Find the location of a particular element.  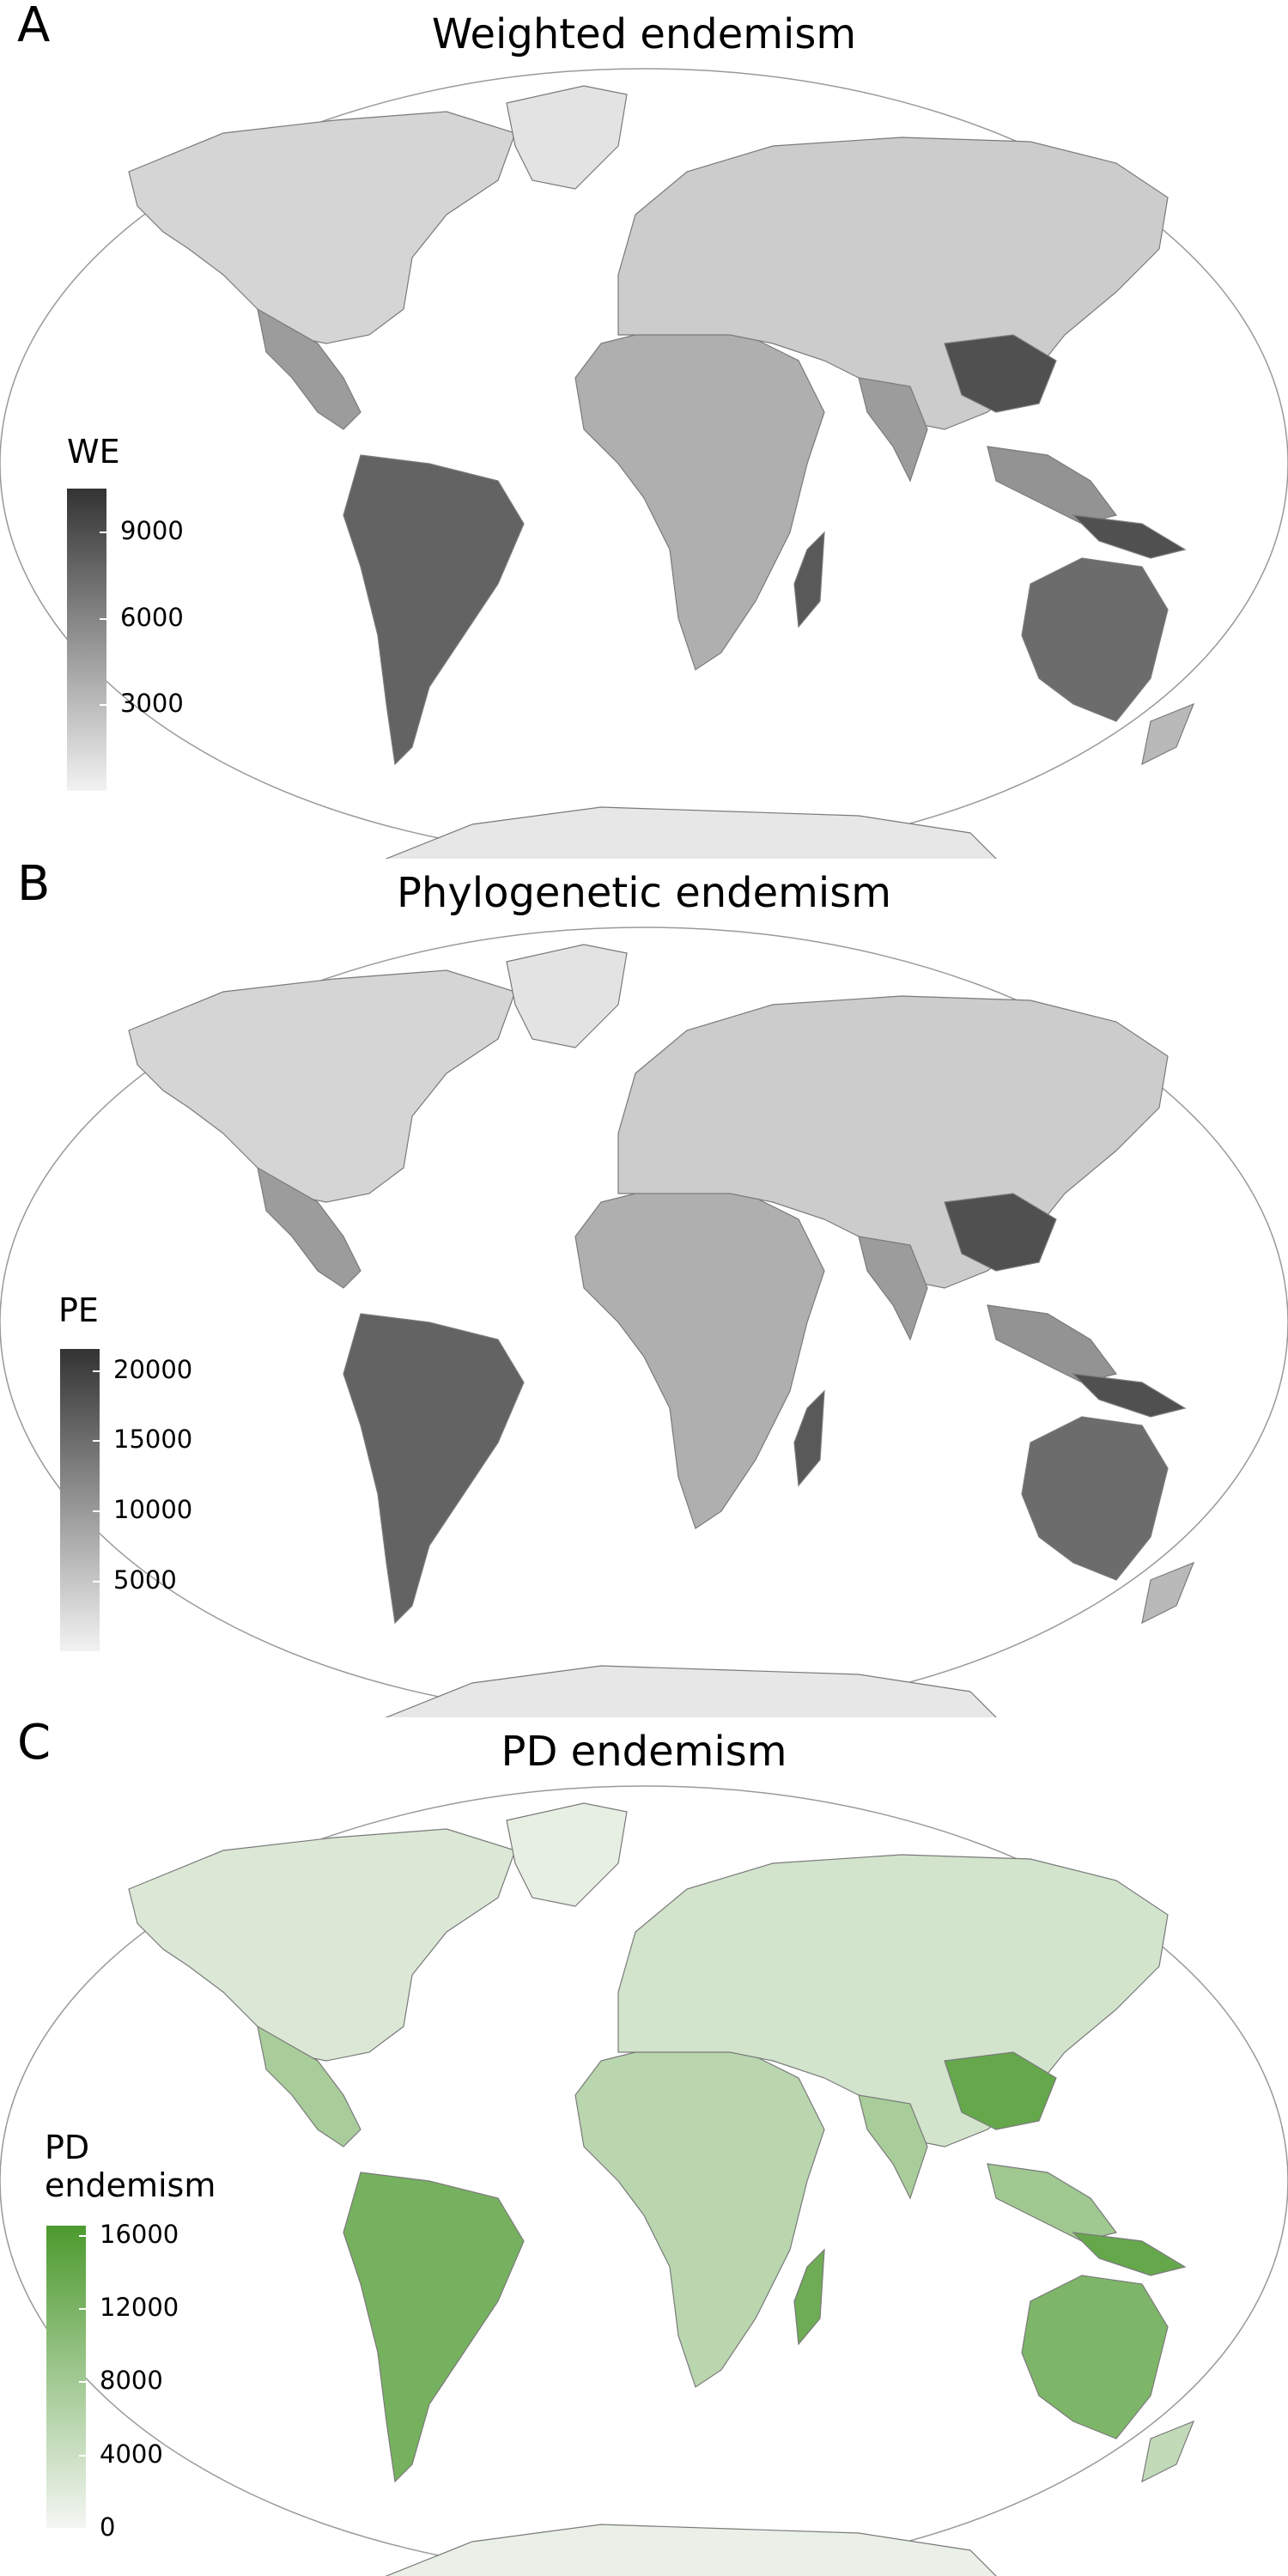

legend-title: PE is located at coordinates (78, 1310).